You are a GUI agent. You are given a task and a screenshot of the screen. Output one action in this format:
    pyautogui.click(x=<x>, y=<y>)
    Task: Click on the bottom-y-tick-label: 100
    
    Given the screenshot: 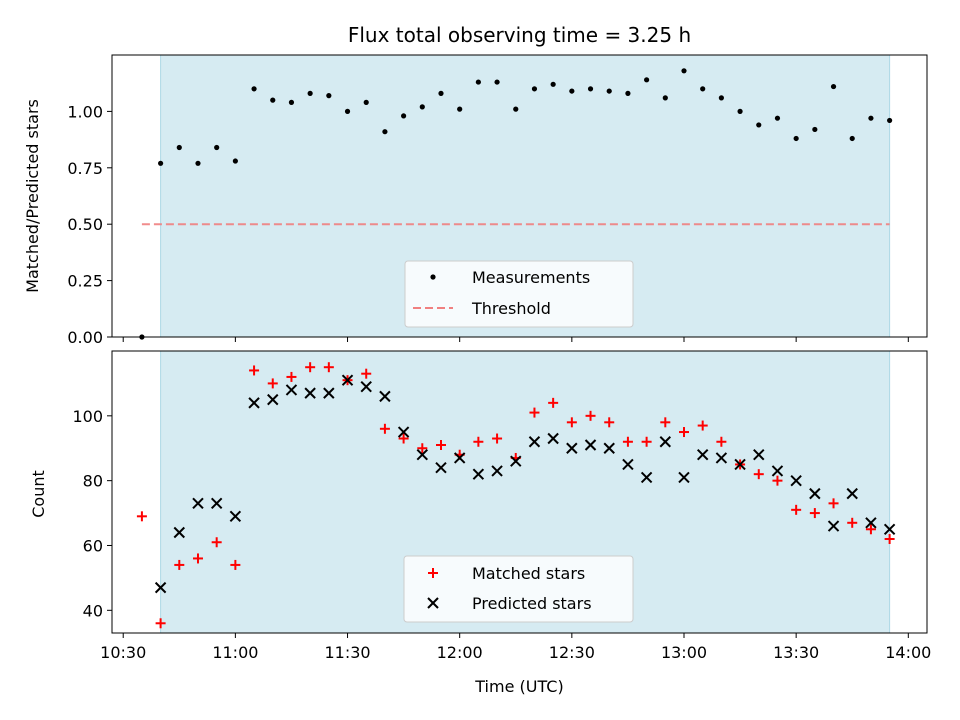 What is the action you would take?
    pyautogui.click(x=87, y=416)
    